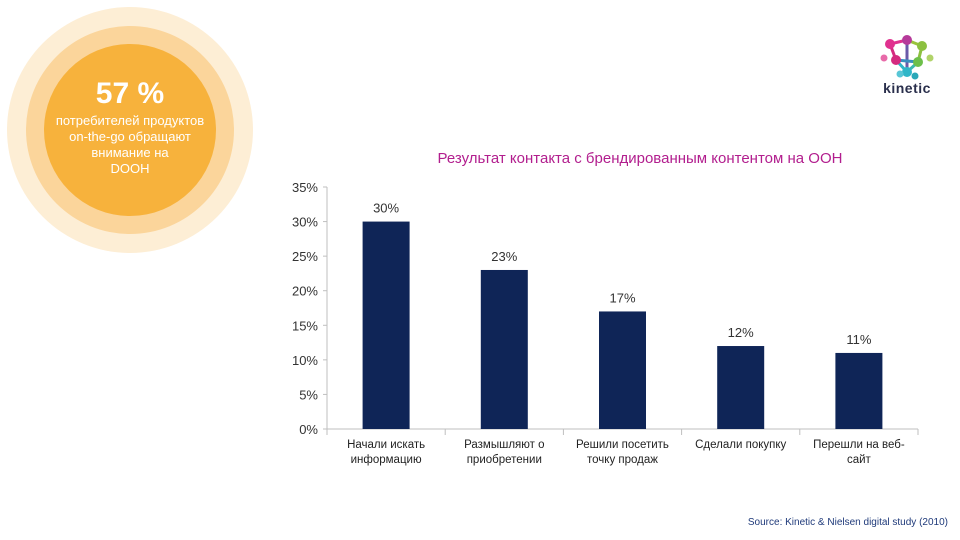 Image resolution: width=960 pixels, height=540 pixels. I want to click on y-tick-label: 5%, so click(308, 394).